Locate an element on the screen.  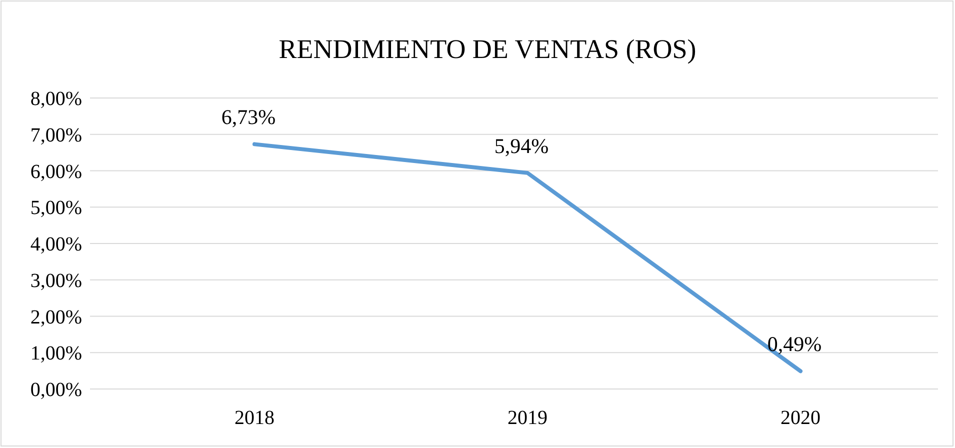
y-tick-label: 4,00% is located at coordinates (56, 245).